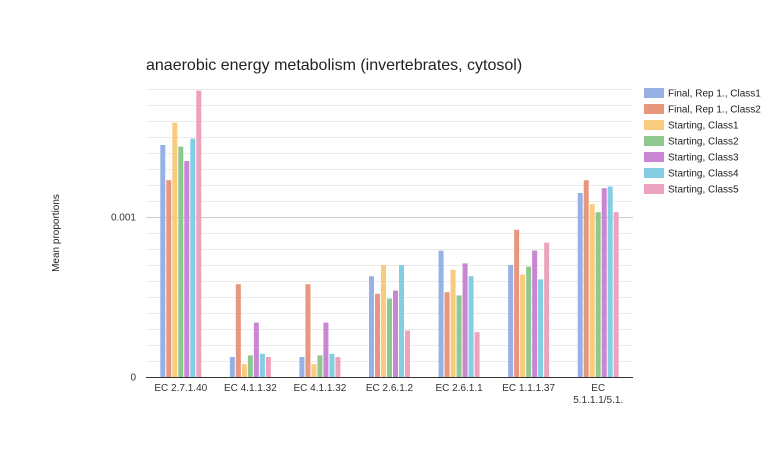  What do you see at coordinates (123, 298) in the screenshot?
I see `y-axis-ticks: 0 0.001` at bounding box center [123, 298].